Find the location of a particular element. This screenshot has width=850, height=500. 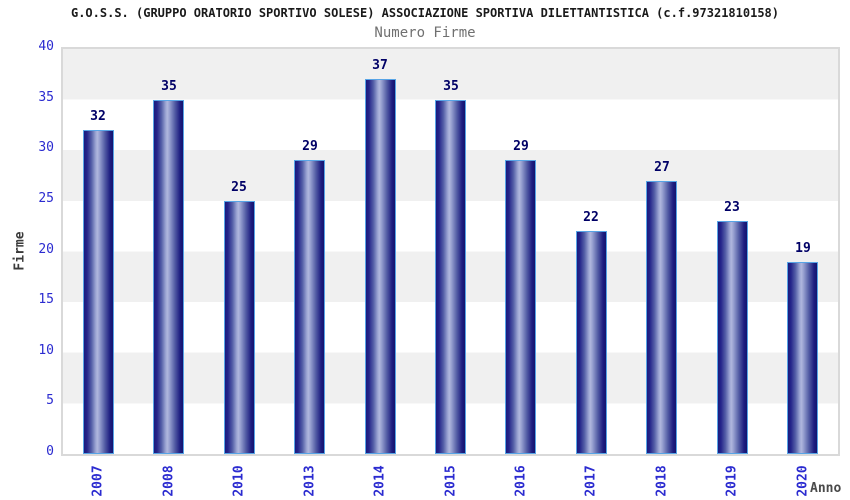

bar-2013 is located at coordinates (309, 307).